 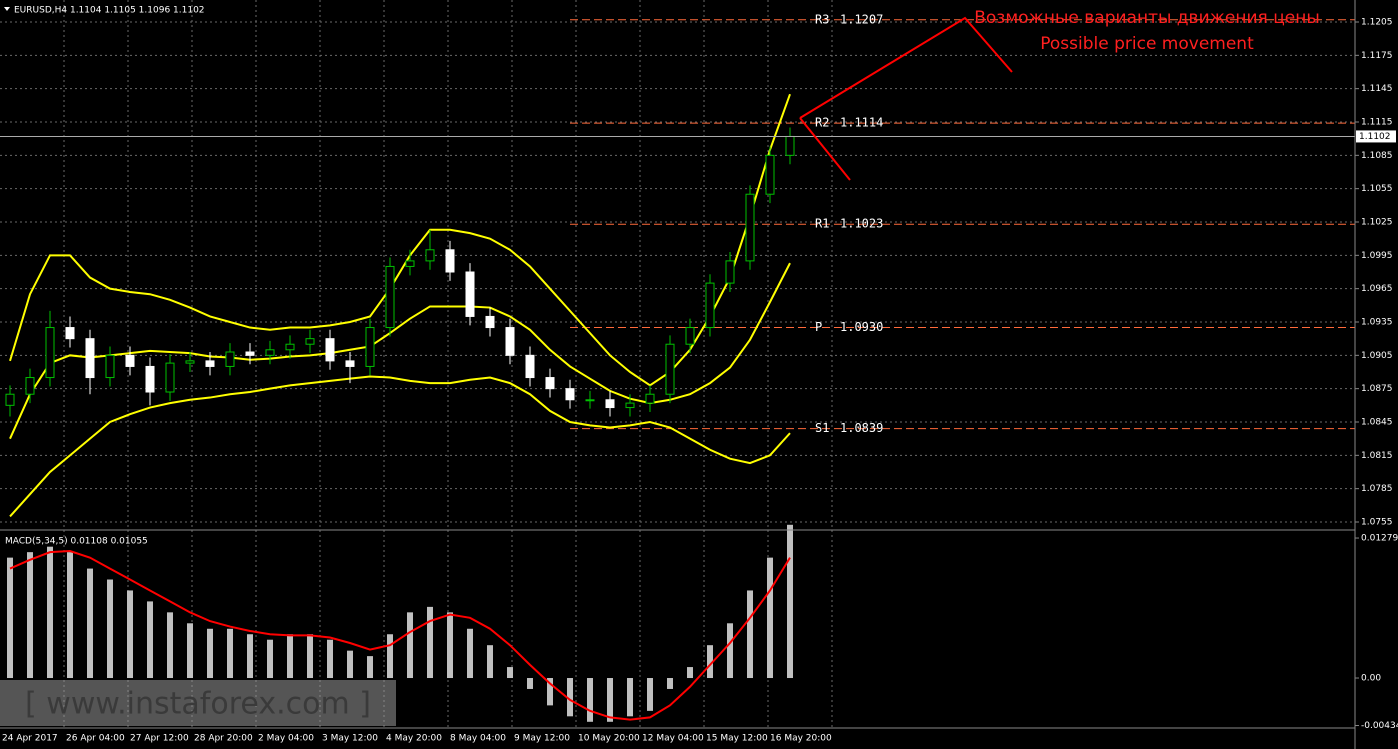 I want to click on pivot-name: R1, so click(x=822, y=224).